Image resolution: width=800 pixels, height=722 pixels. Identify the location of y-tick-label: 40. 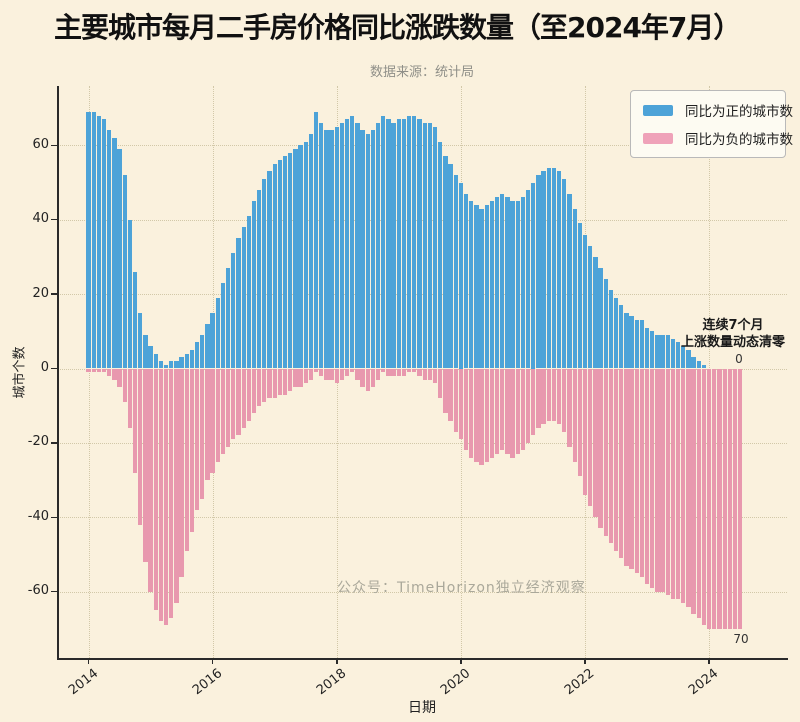
(40, 219).